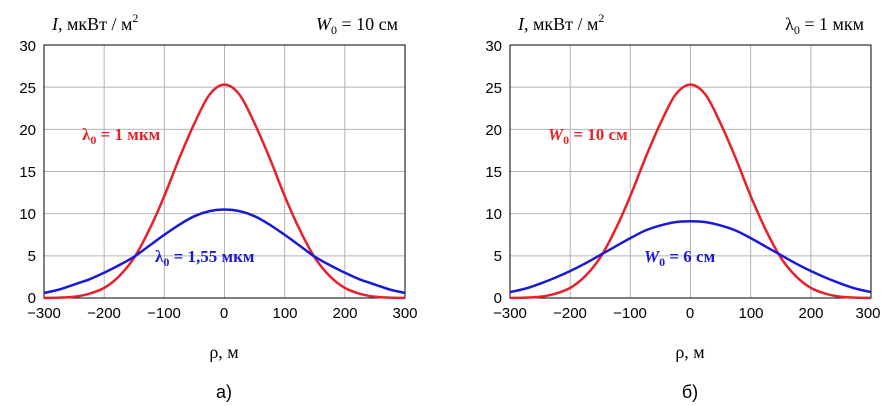 The height and width of the screenshot is (406, 889). What do you see at coordinates (690, 392) in the screenshot?
I see `panel-label: б)` at bounding box center [690, 392].